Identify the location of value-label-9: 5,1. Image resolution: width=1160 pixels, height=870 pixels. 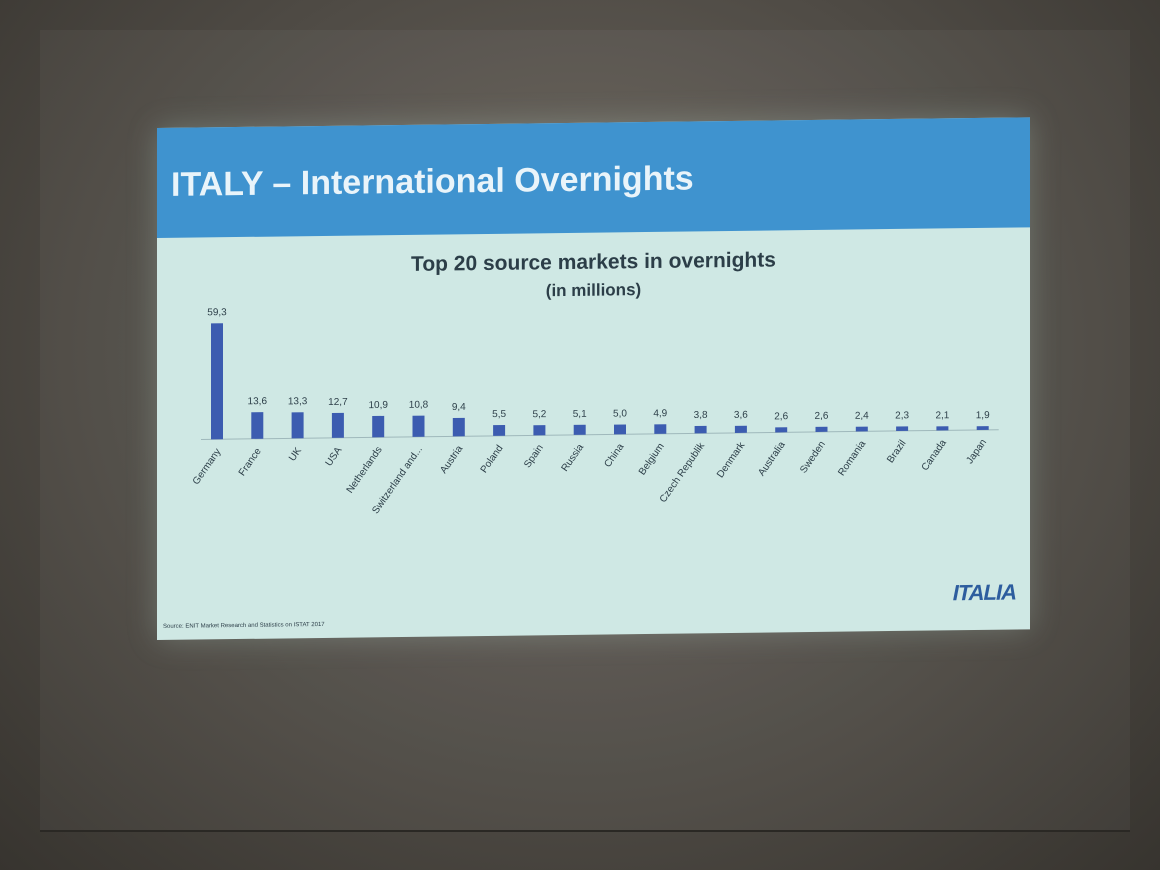
(580, 414).